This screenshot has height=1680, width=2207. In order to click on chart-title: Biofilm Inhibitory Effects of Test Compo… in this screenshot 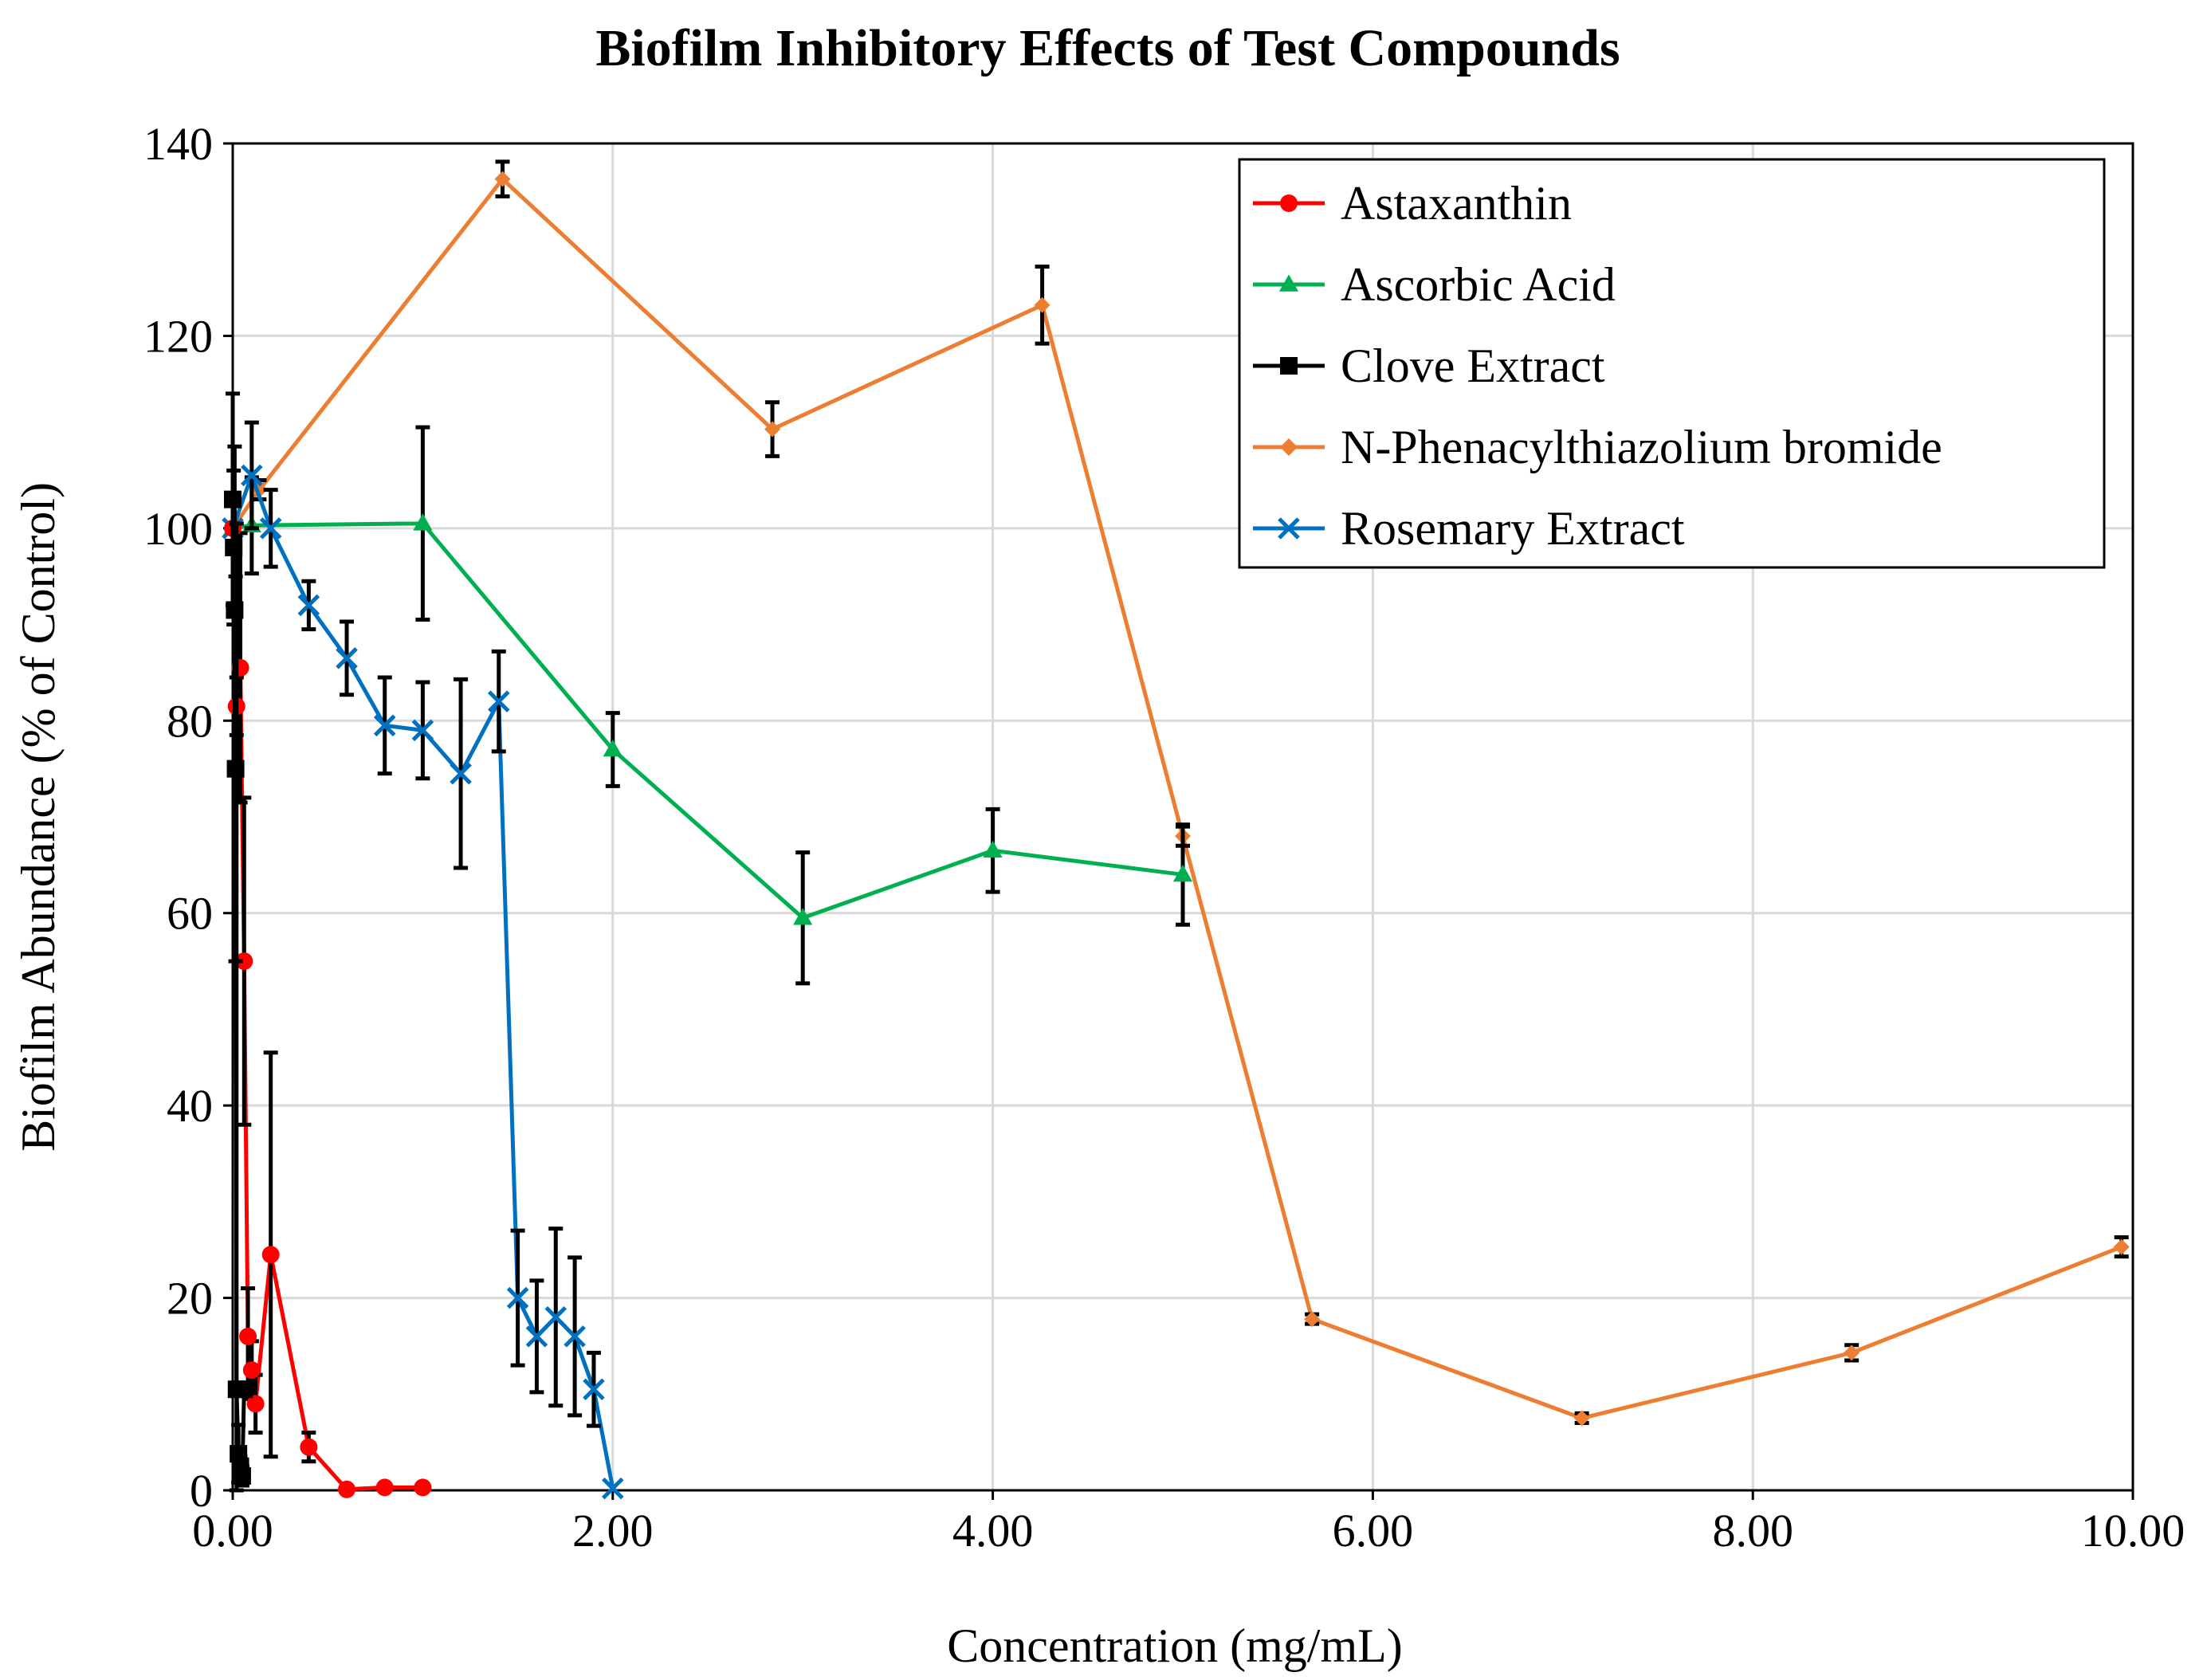, I will do `click(1107, 48)`.